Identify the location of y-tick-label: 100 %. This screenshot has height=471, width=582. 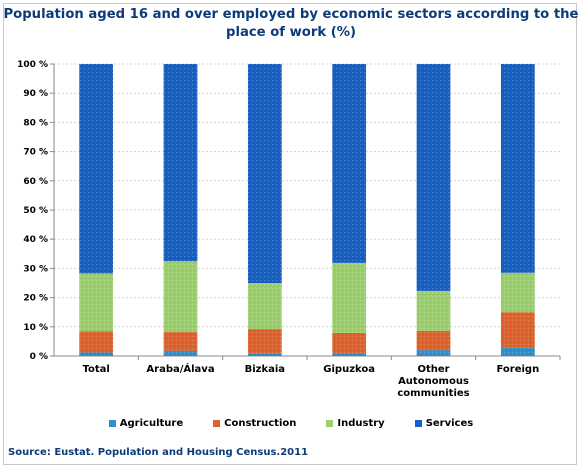
(32, 65).